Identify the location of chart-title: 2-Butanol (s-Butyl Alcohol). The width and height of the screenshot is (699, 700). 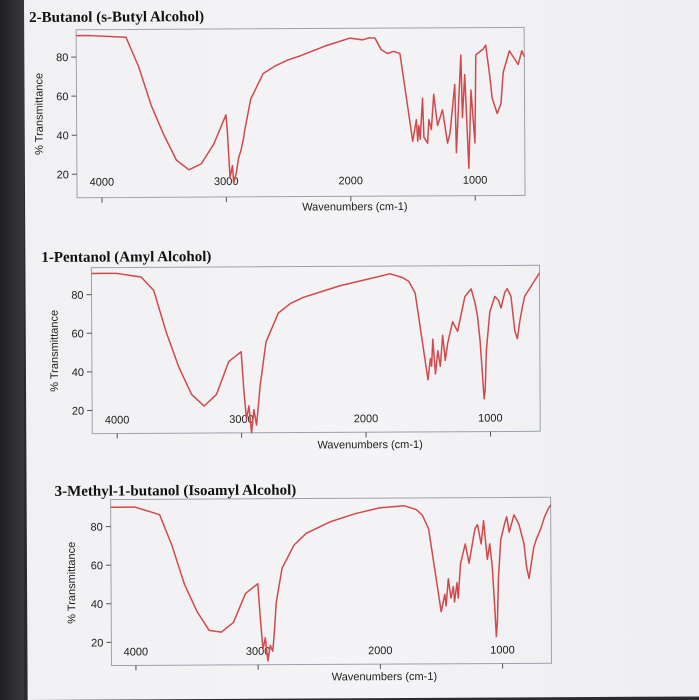
(116, 17).